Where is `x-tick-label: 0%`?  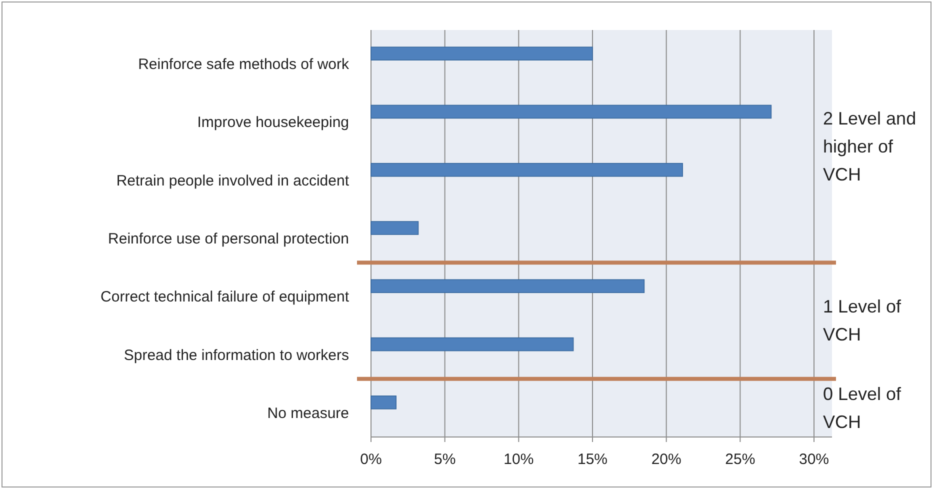
x-tick-label: 0% is located at coordinates (371, 459).